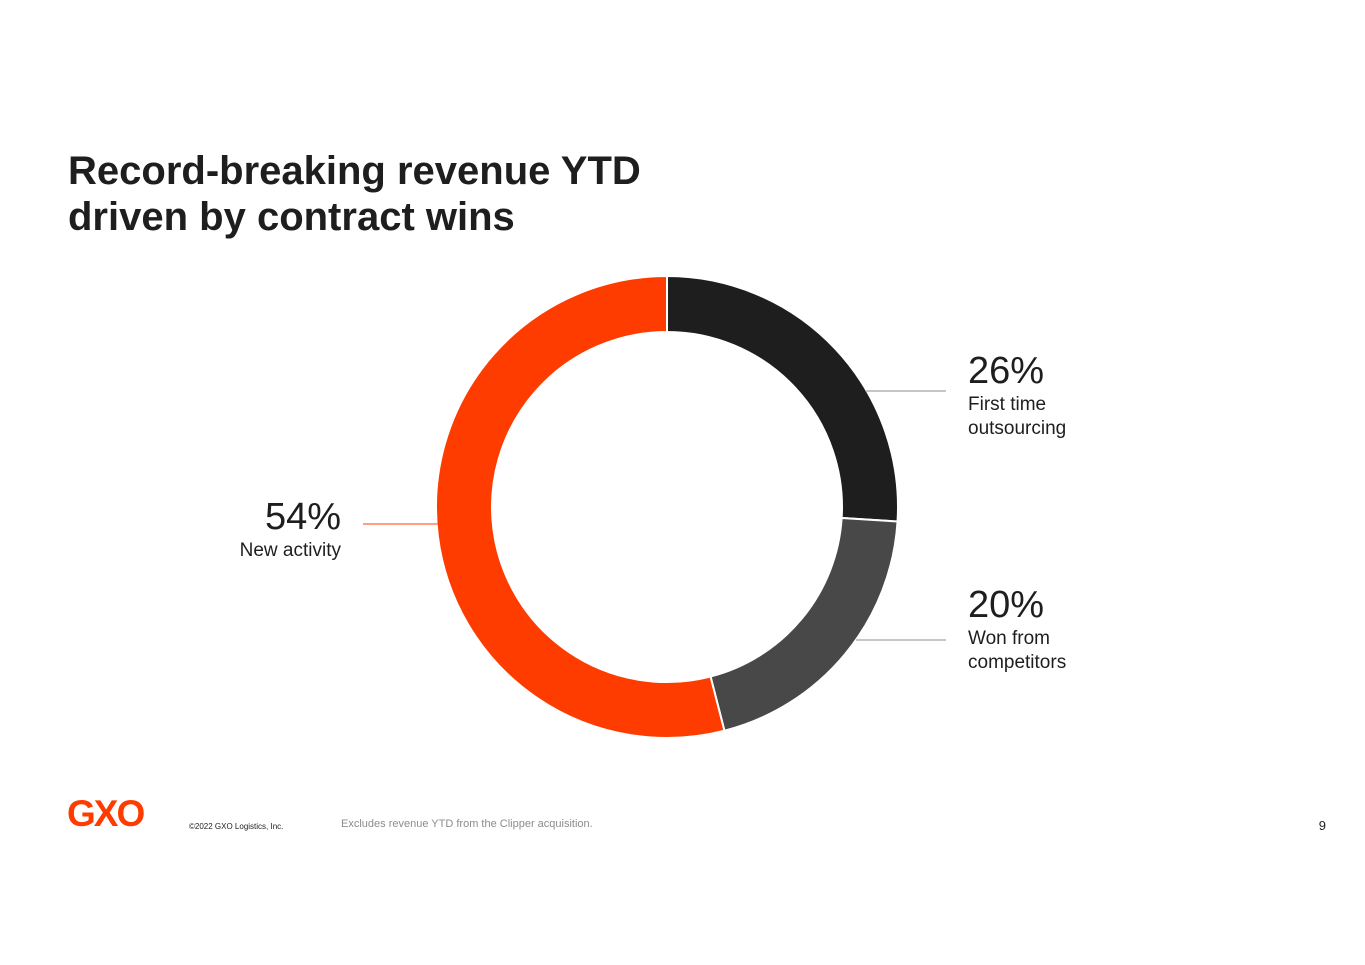  What do you see at coordinates (1009, 638) in the screenshot?
I see `slice-category-label: Won from` at bounding box center [1009, 638].